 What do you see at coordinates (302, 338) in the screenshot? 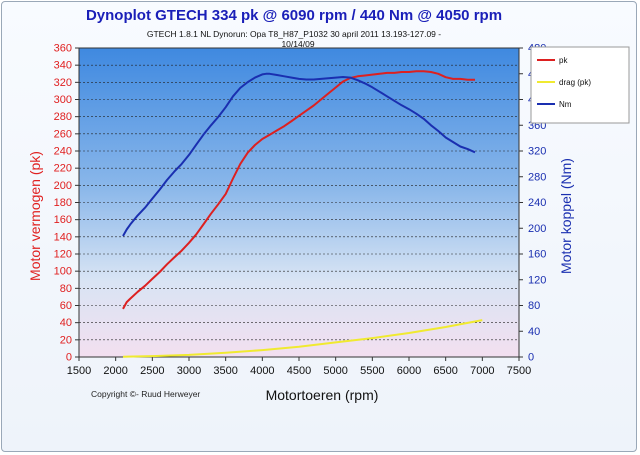
I see `series-line-drag-pk-` at bounding box center [302, 338].